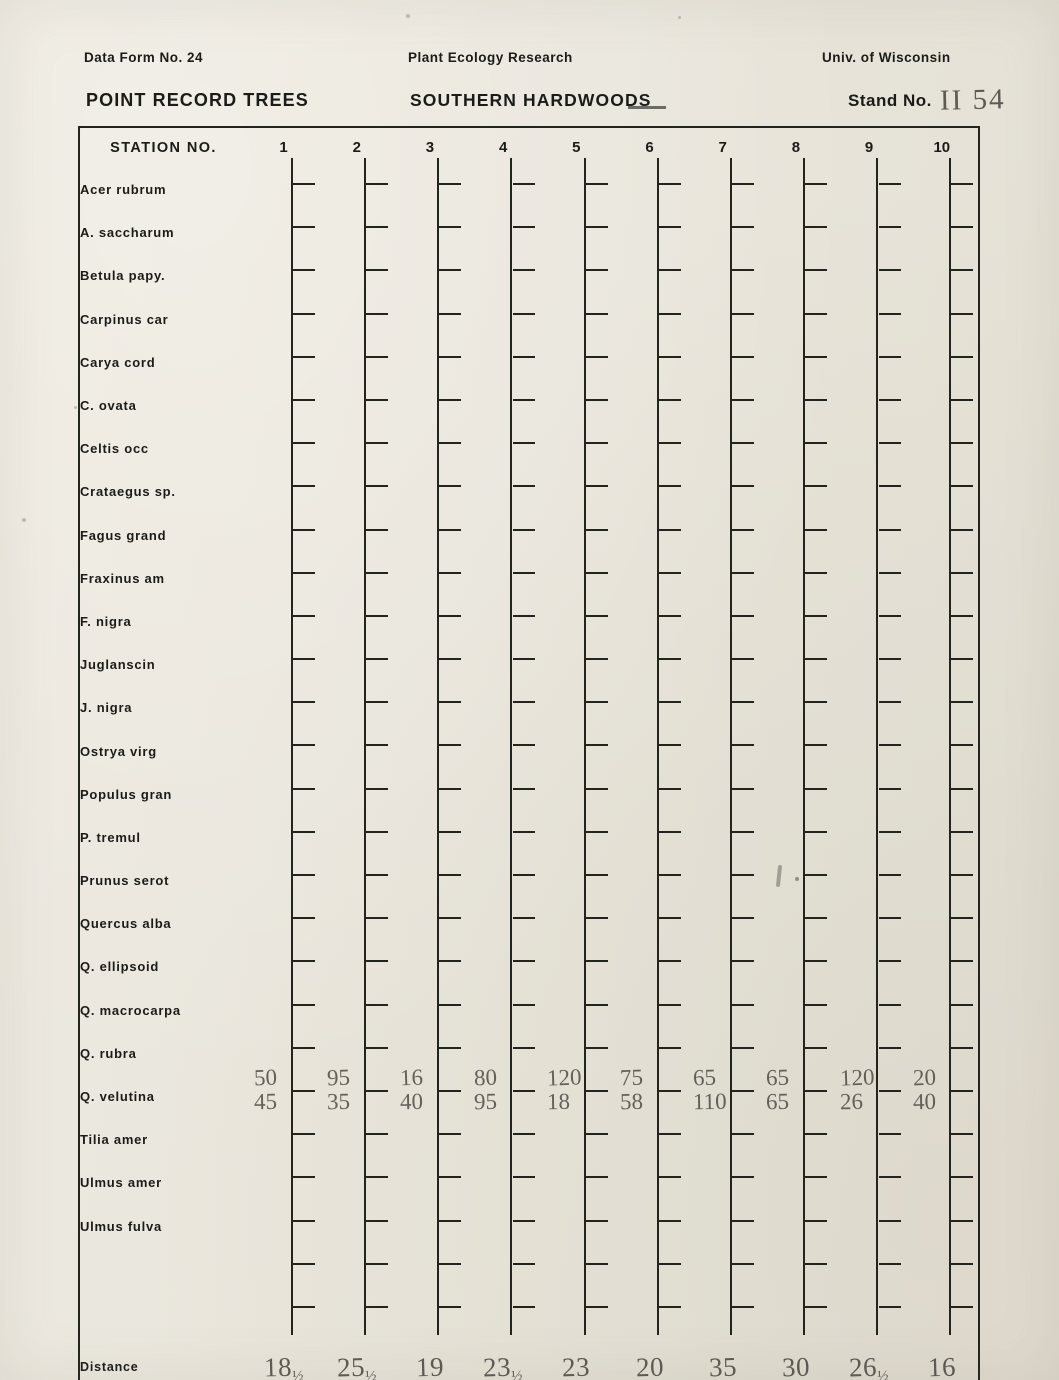 The width and height of the screenshot is (1059, 1380). I want to click on blank-species-label, so click(163, 1312).